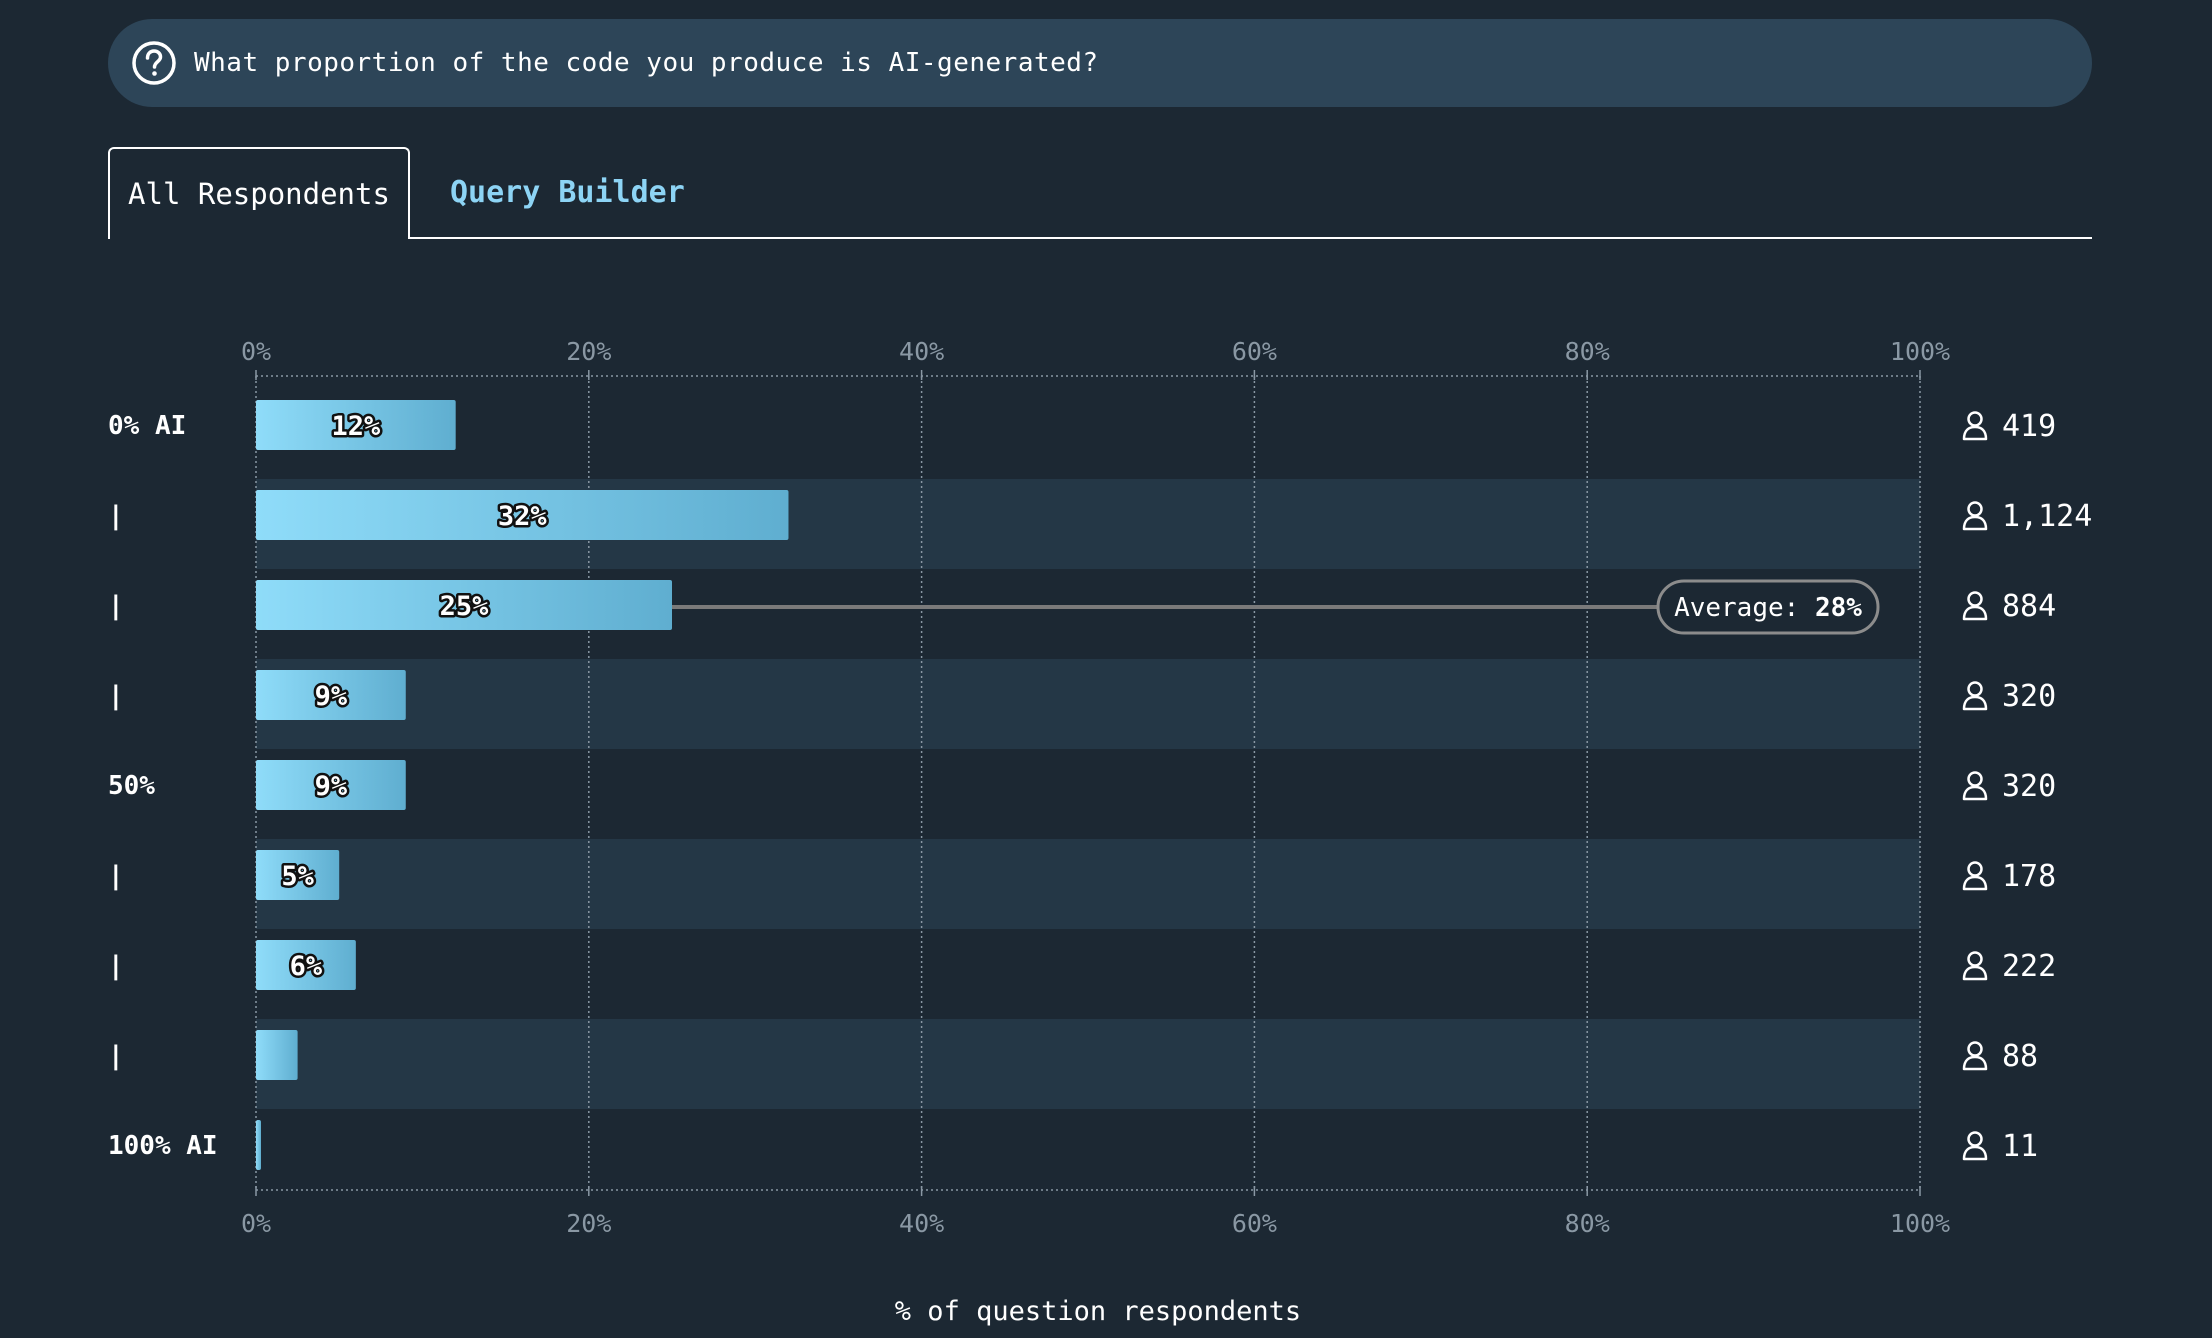 Image resolution: width=2212 pixels, height=1338 pixels. Describe the element at coordinates (256, 351) in the screenshot. I see `x-tick-label-top: 0%` at that location.